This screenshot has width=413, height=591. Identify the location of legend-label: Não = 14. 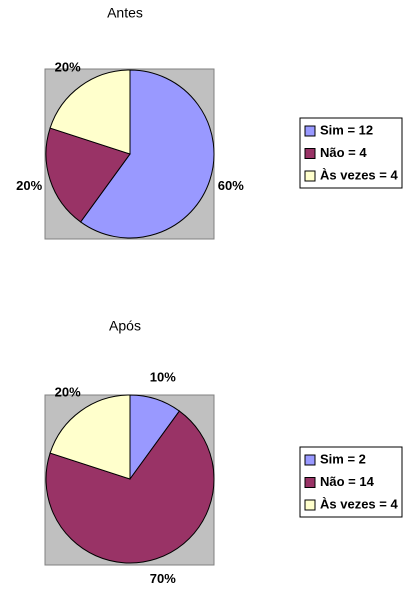
(347, 481).